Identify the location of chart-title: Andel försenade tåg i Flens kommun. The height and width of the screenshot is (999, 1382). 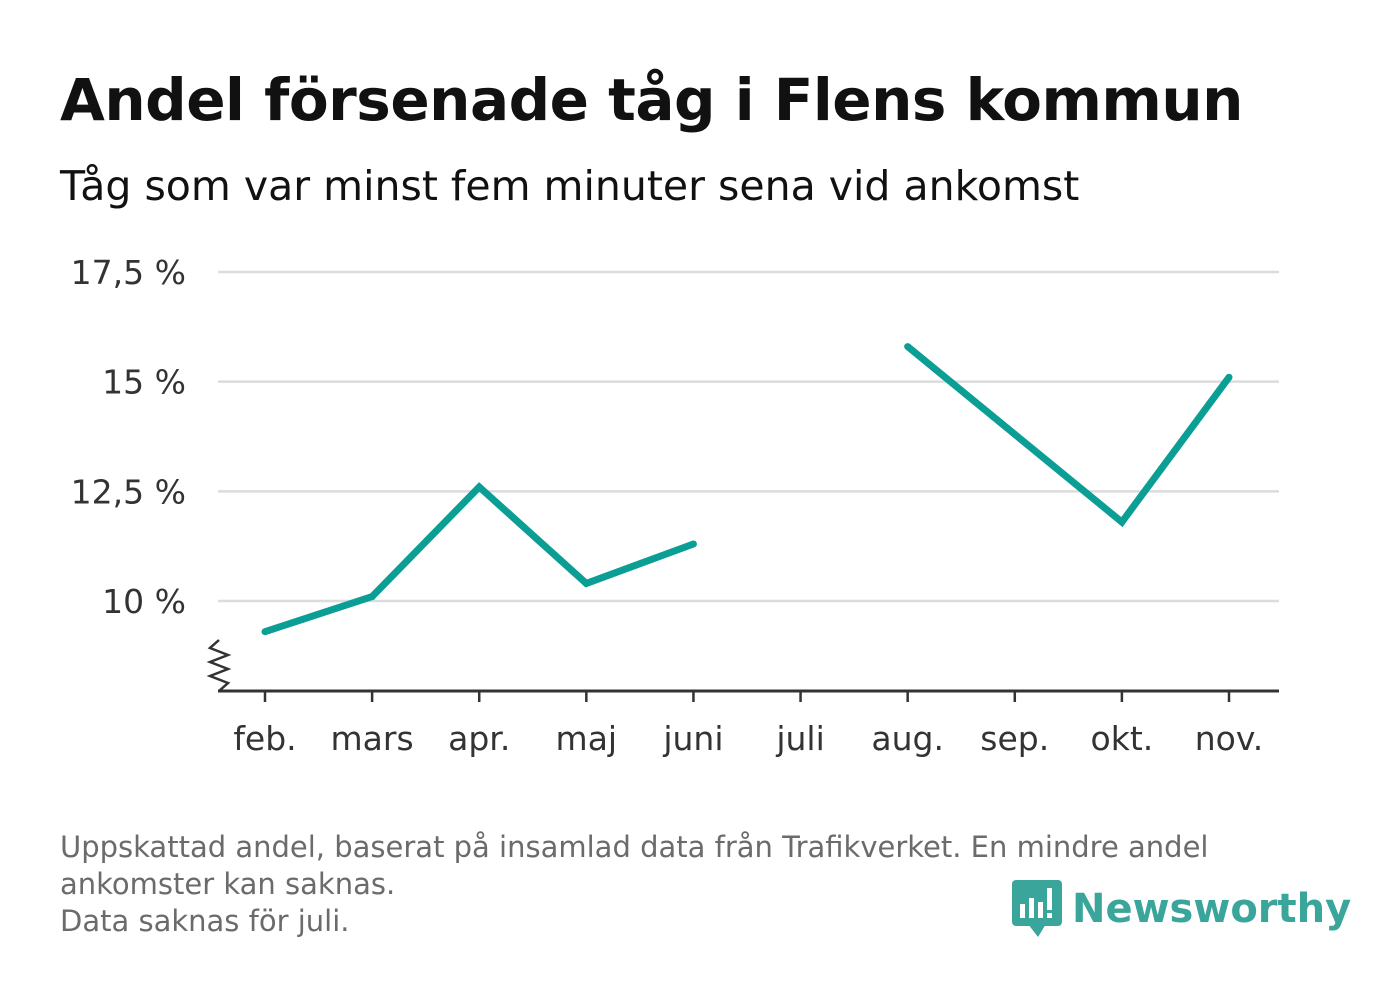
(651, 100).